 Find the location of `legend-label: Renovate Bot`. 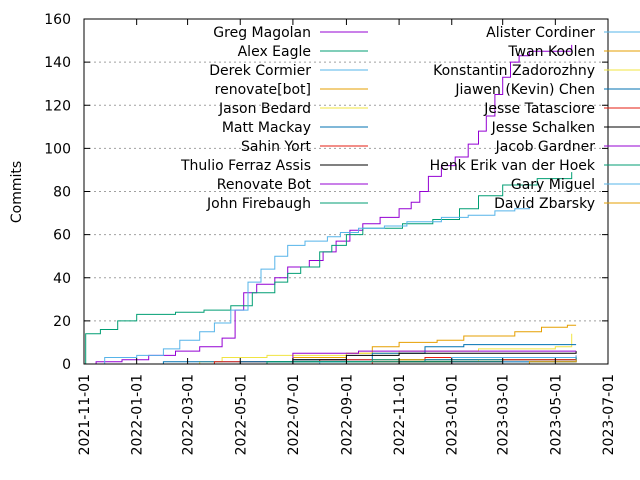

legend-label: Renovate Bot is located at coordinates (264, 185).